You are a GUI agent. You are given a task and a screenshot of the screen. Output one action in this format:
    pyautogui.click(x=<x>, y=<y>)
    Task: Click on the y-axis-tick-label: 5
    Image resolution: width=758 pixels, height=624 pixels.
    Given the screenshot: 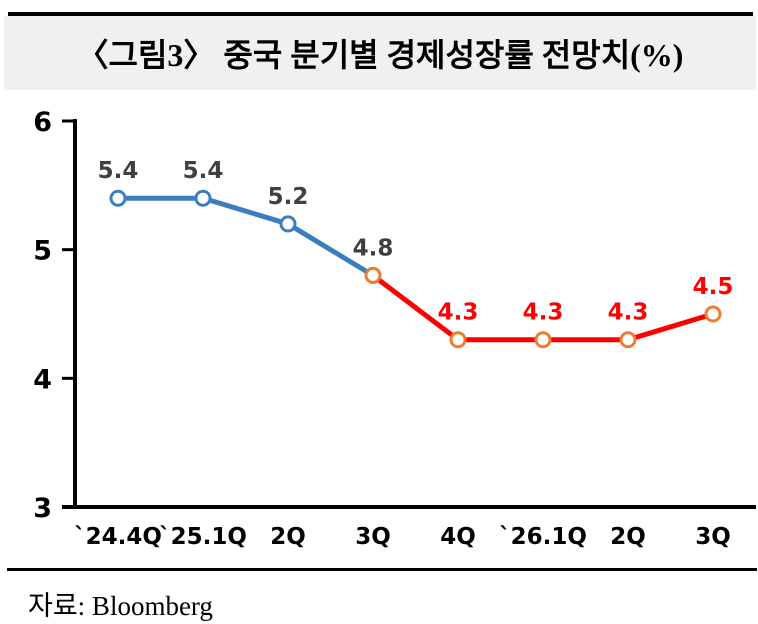 What is the action you would take?
    pyautogui.click(x=42, y=251)
    